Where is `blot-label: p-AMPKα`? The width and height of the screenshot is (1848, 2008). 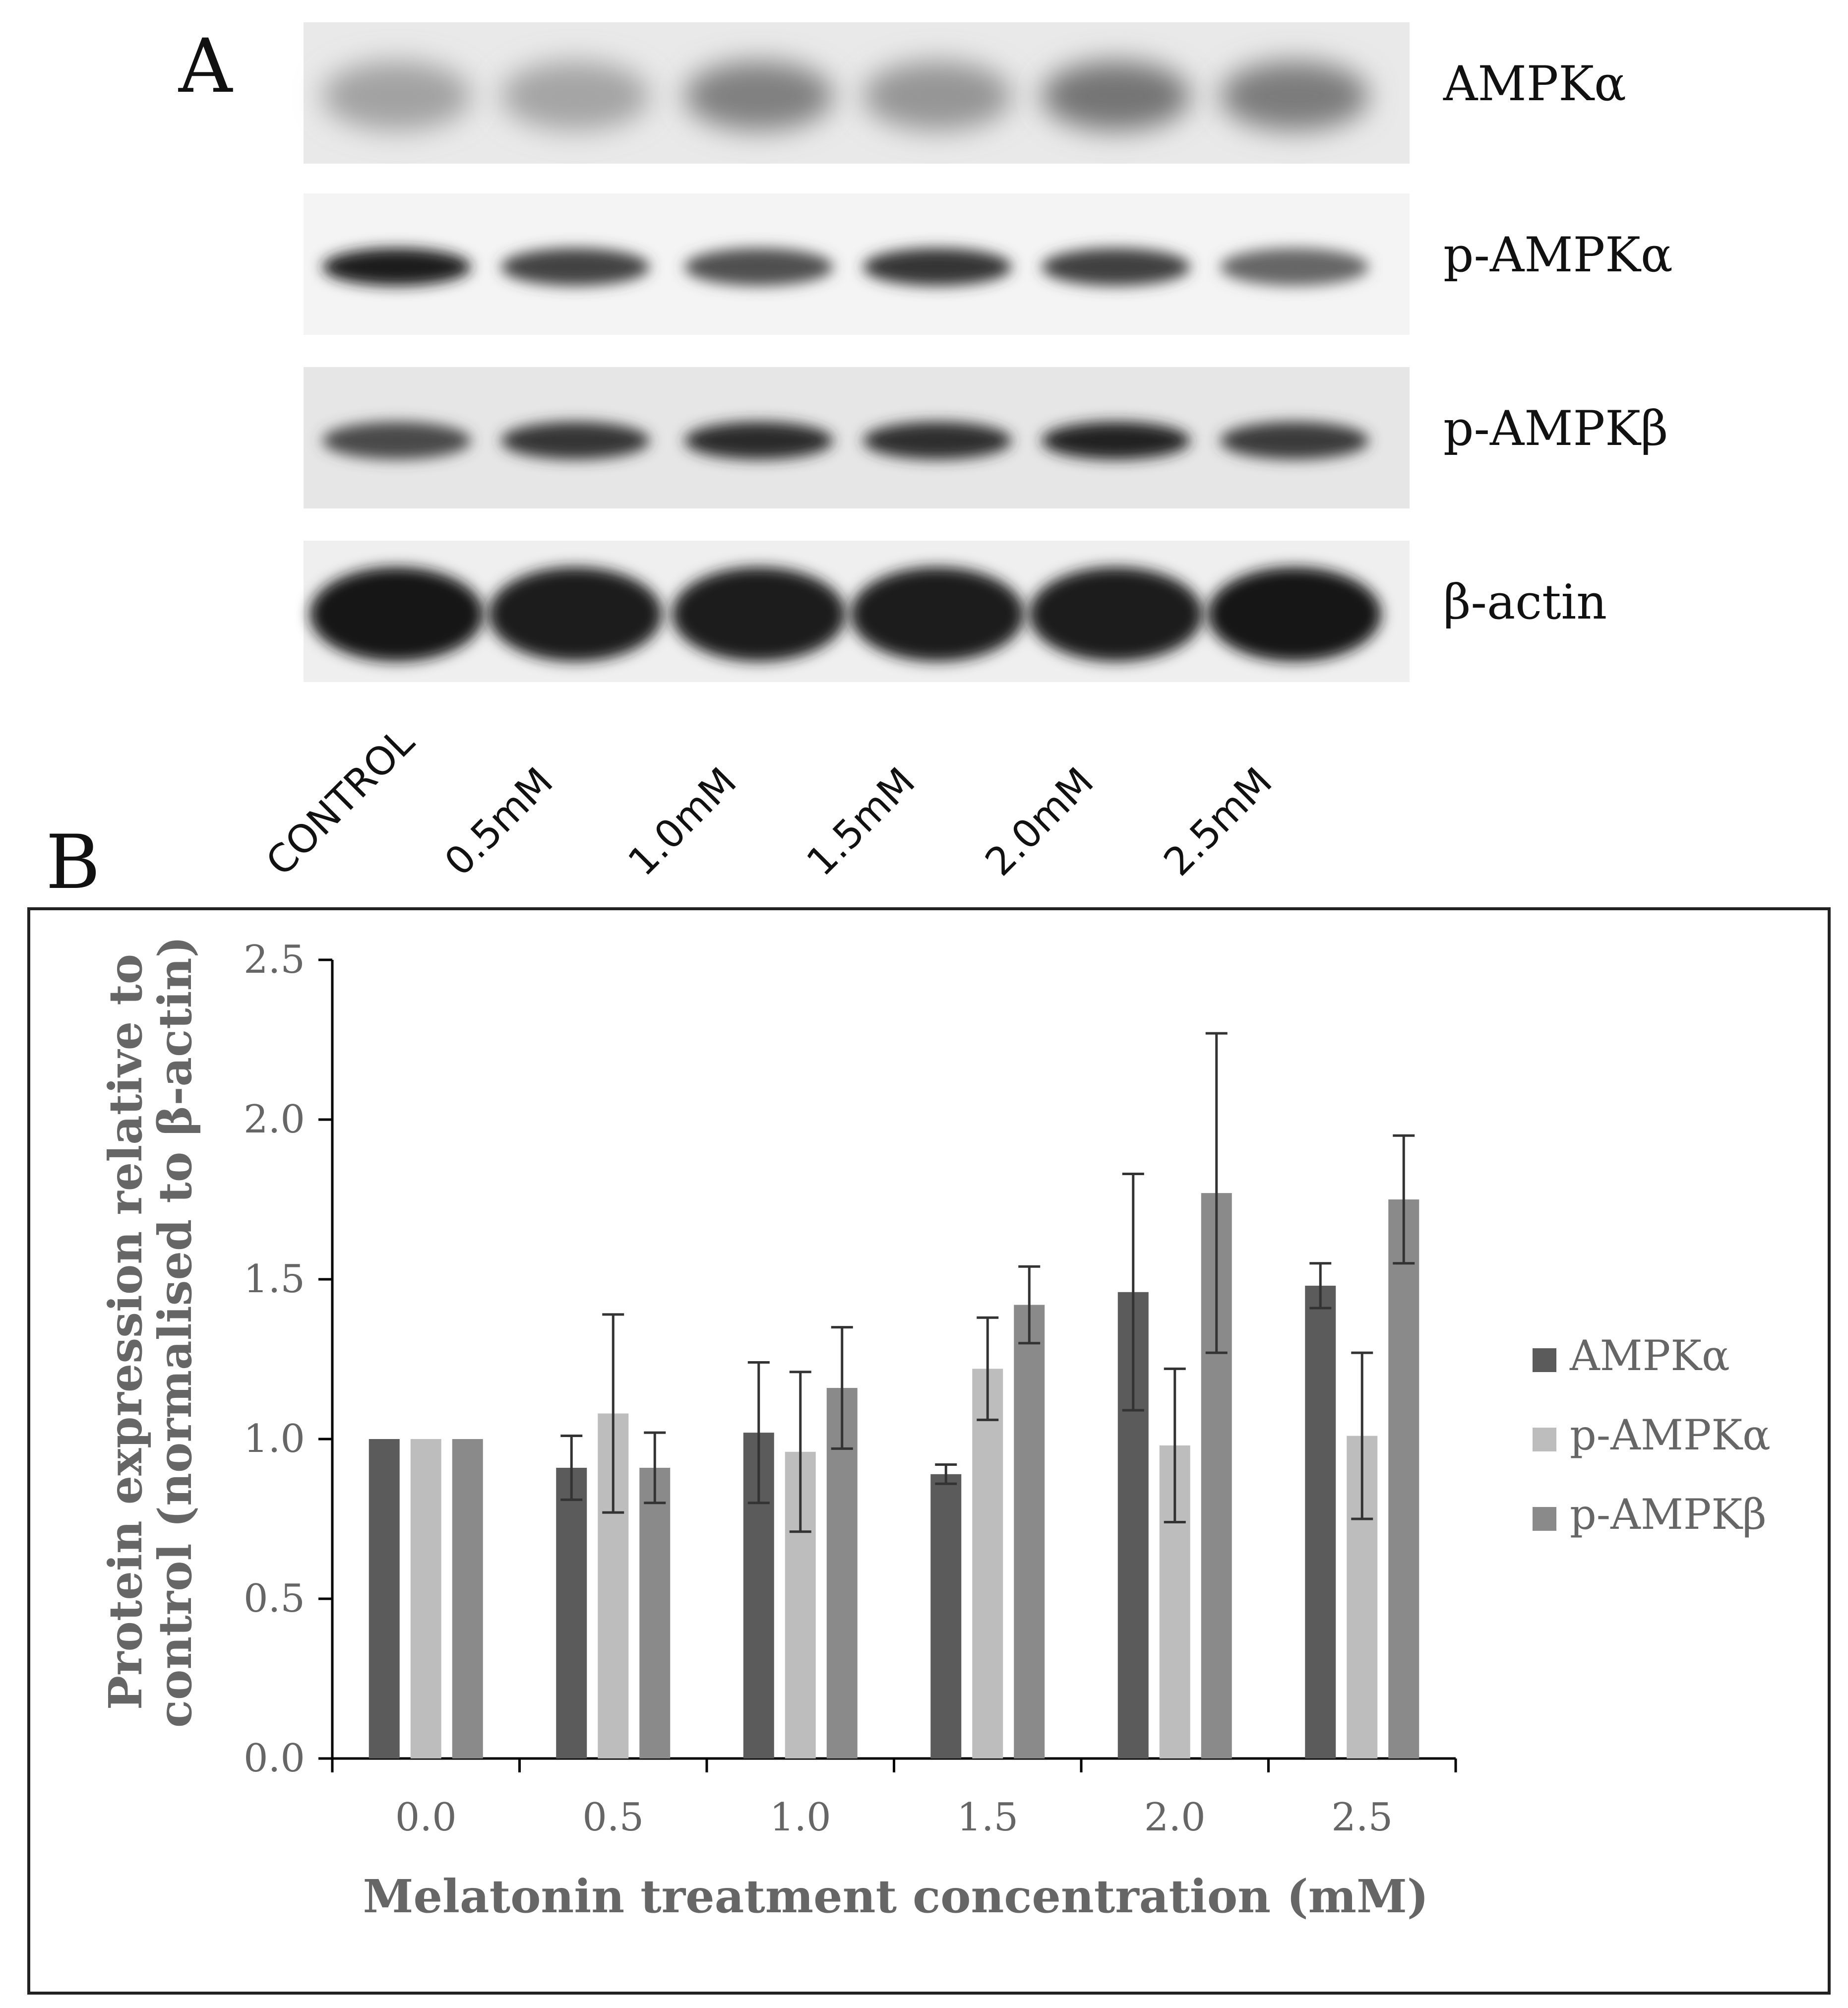 blot-label: p-AMPKα is located at coordinates (1558, 255).